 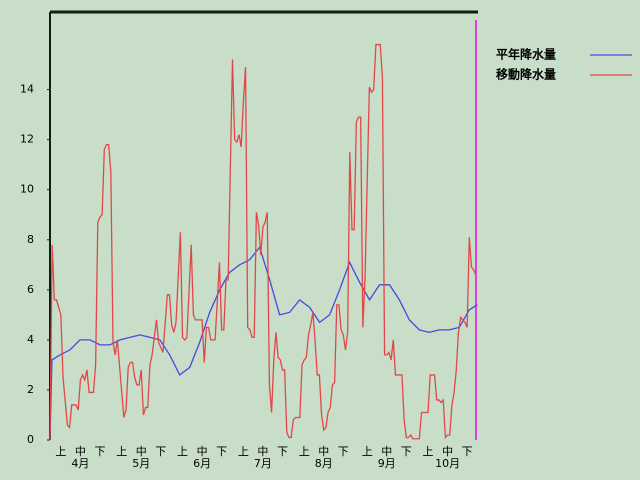 What do you see at coordinates (30, 389) in the screenshot?
I see `y-tick-label: 2` at bounding box center [30, 389].